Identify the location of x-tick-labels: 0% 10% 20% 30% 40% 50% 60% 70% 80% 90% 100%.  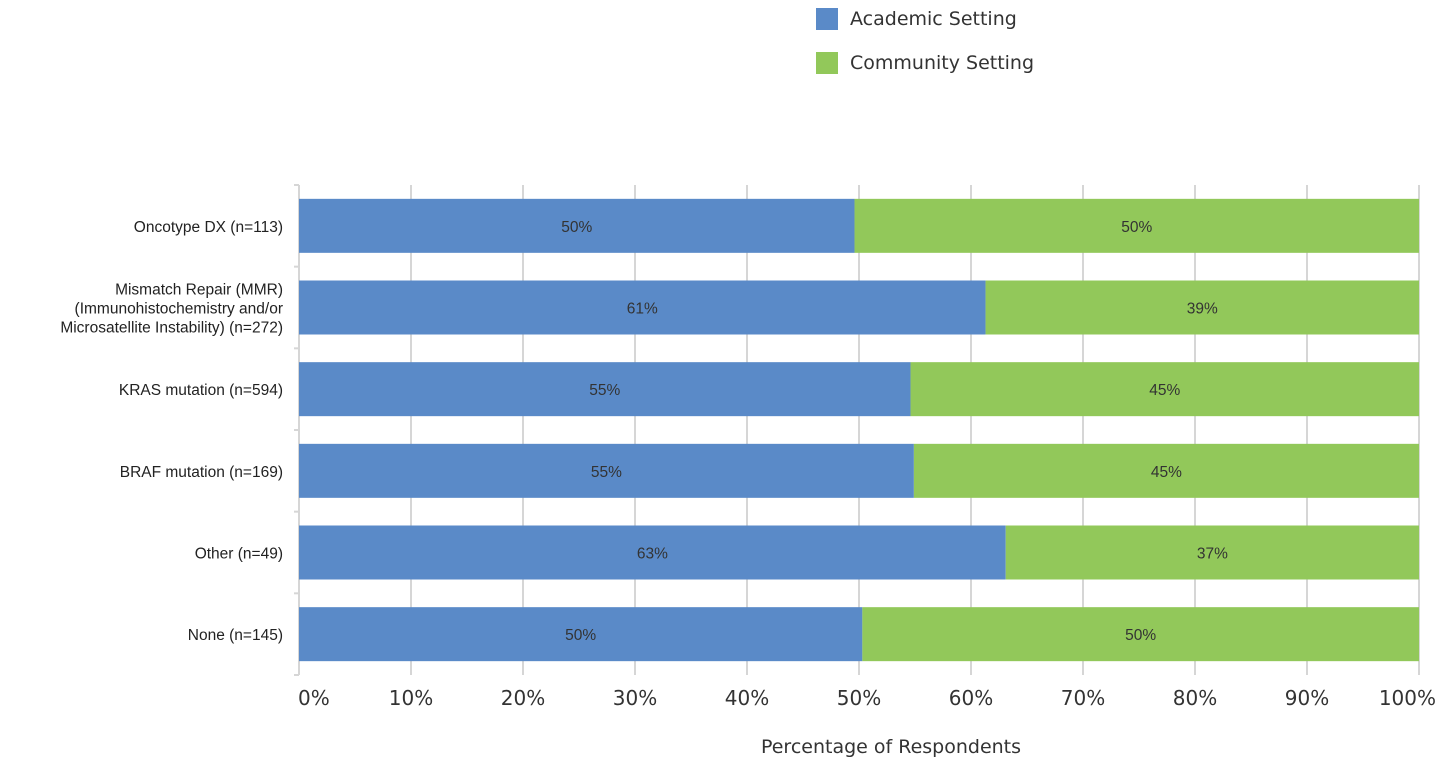
(867, 698).